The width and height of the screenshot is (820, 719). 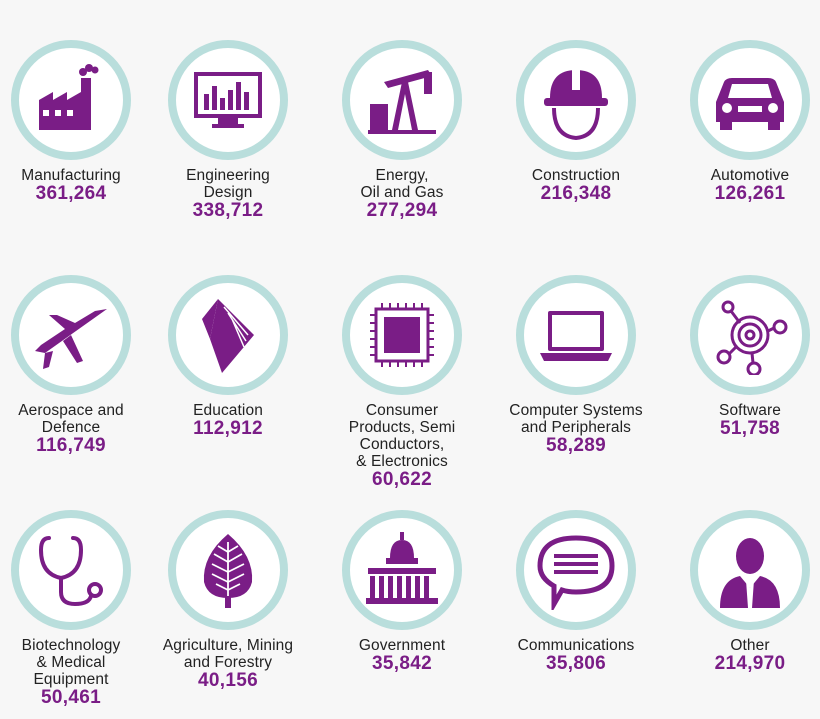 I want to click on tile-value: 216,348, so click(x=576, y=193).